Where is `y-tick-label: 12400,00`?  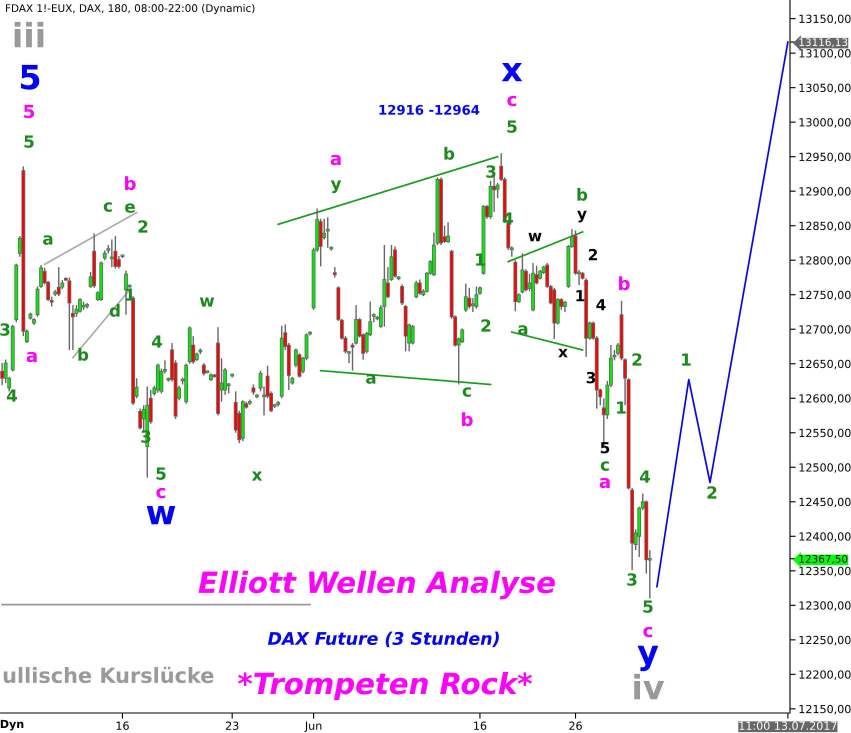 y-tick-label: 12400,00 is located at coordinates (825, 537).